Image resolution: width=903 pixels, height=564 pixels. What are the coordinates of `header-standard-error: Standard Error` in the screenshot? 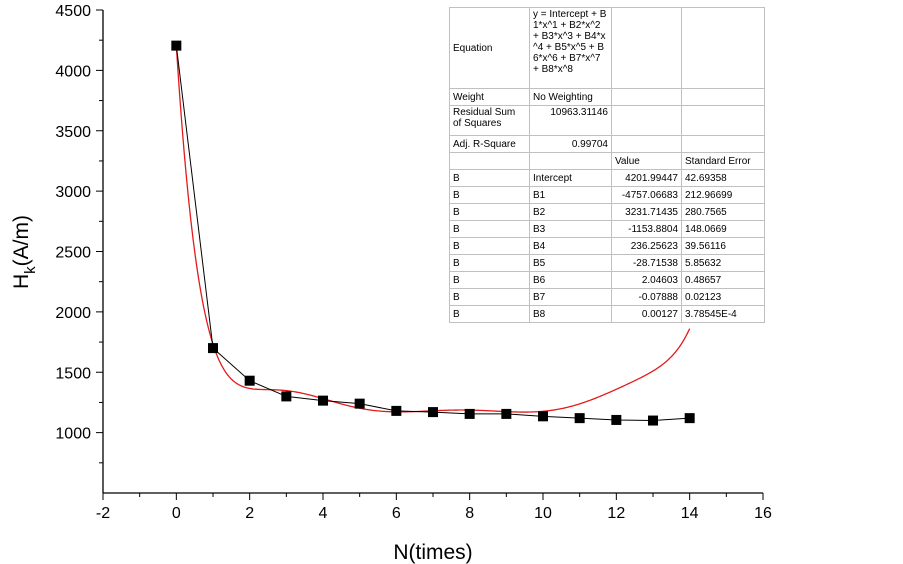 It's located at (723, 161).